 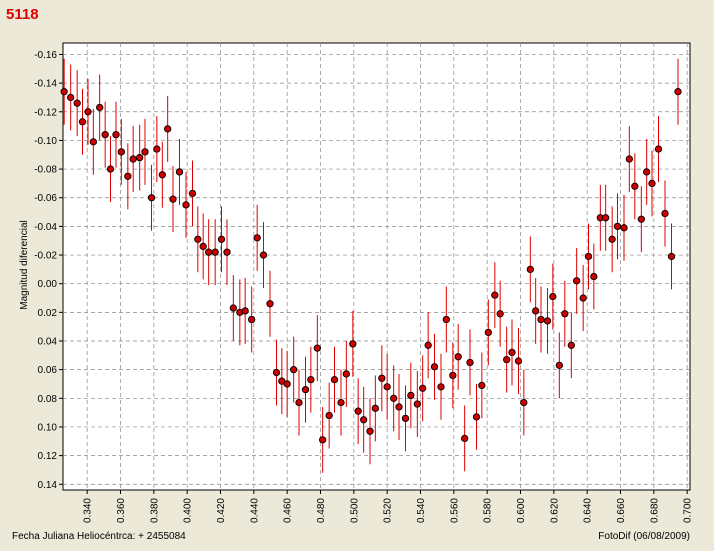 I want to click on x-tick-label: 0.640, so click(x=588, y=510).